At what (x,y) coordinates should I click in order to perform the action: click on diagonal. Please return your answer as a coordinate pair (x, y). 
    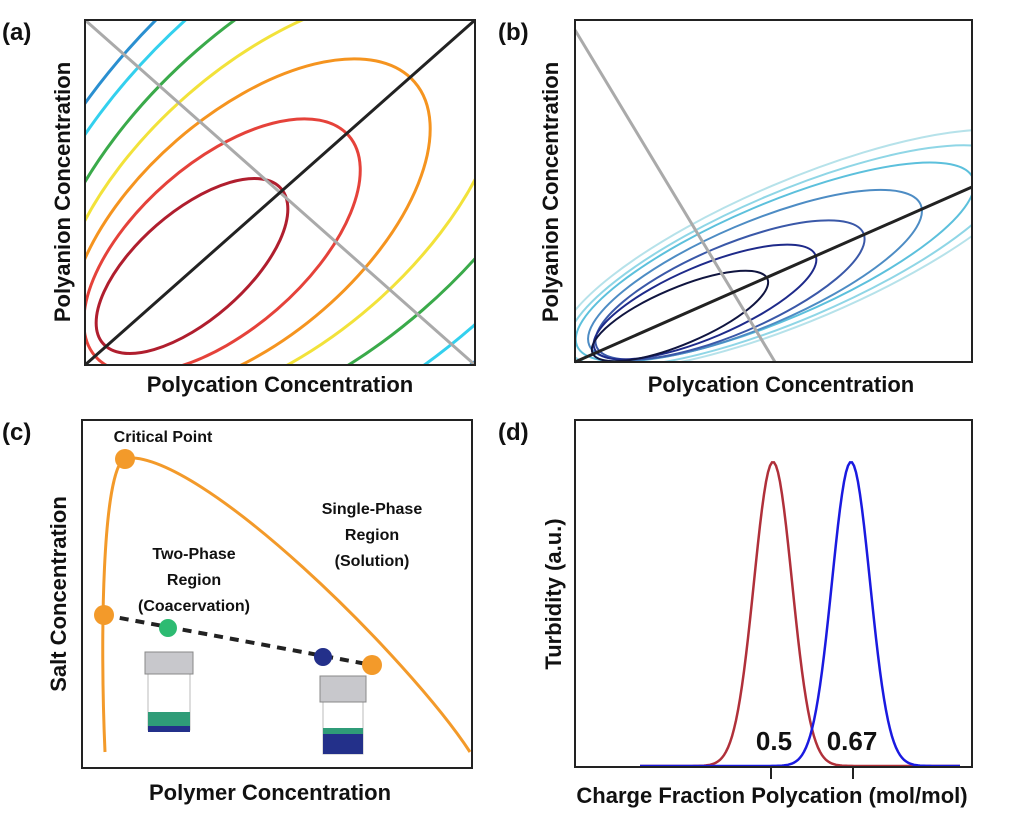
    Looking at the image, I should click on (773, 274).